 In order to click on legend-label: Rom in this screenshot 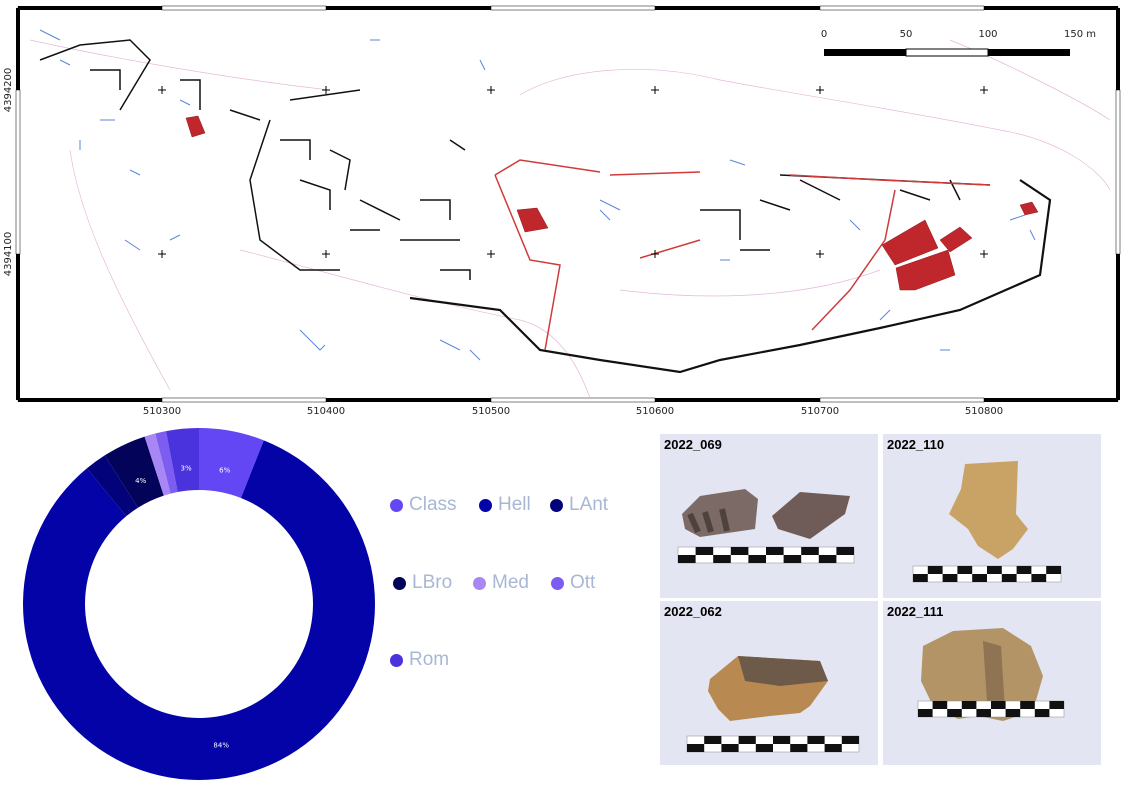, I will do `click(429, 659)`.